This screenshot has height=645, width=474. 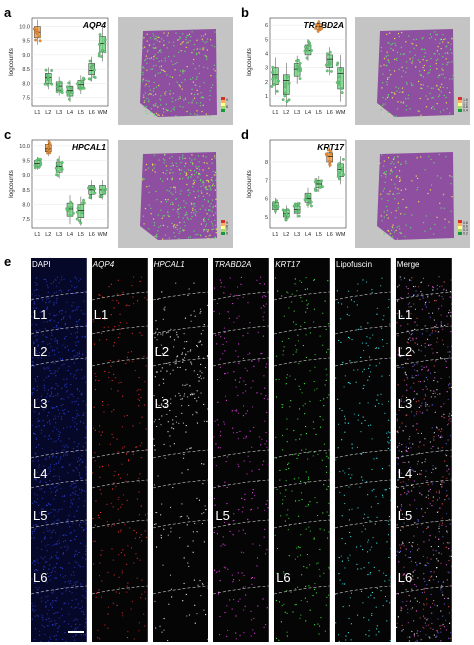 What do you see at coordinates (408, 264) in the screenshot?
I see `channel-label-6: Merge` at bounding box center [408, 264].